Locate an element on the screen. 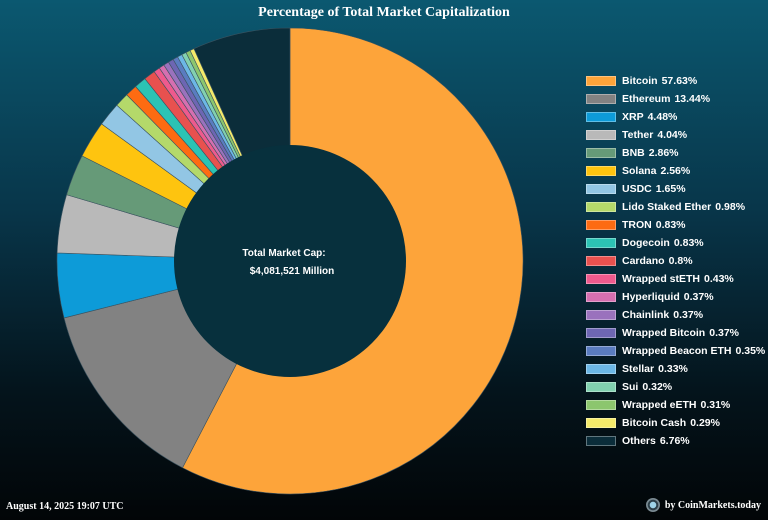 Image resolution: width=768 pixels, height=520 pixels. legend-item: XRP 4.48% is located at coordinates (676, 117).